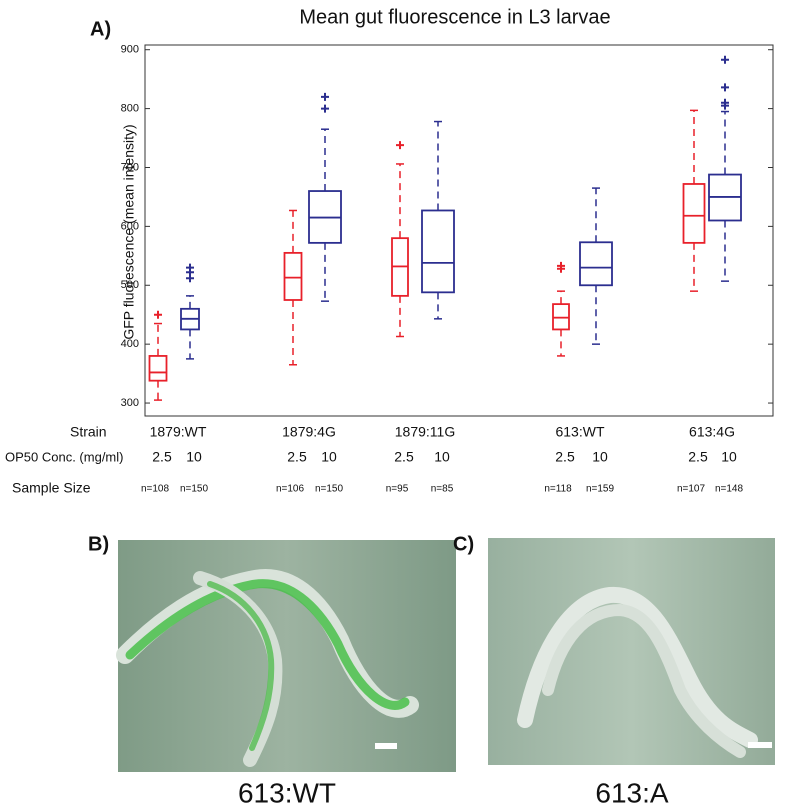 This screenshot has width=800, height=812. Describe the element at coordinates (287, 792) in the screenshot. I see `image-caption: 613:WT` at that location.